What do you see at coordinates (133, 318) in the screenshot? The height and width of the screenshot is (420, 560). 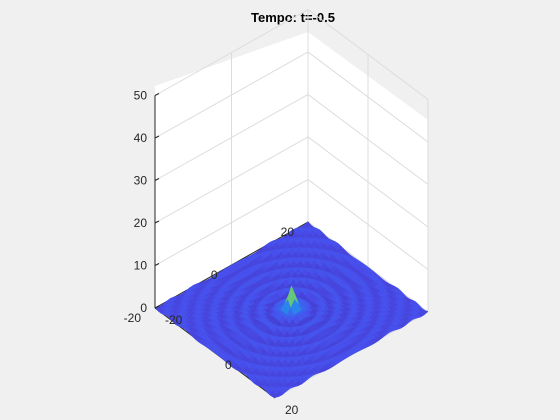 I see `y-tick-label: -20` at bounding box center [133, 318].